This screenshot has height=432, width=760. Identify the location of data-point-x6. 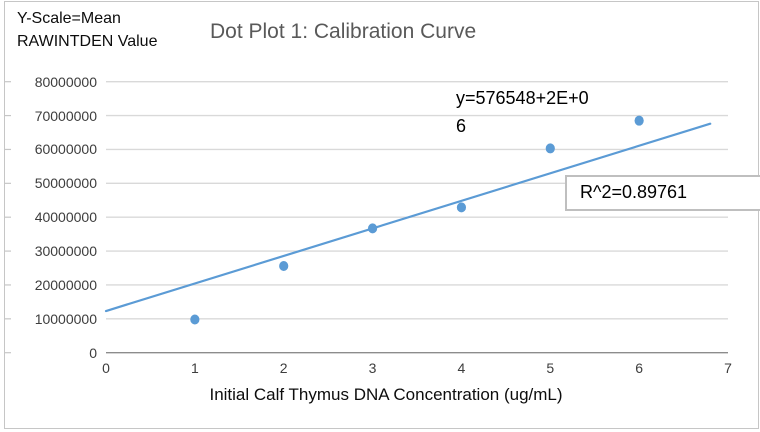
(639, 120).